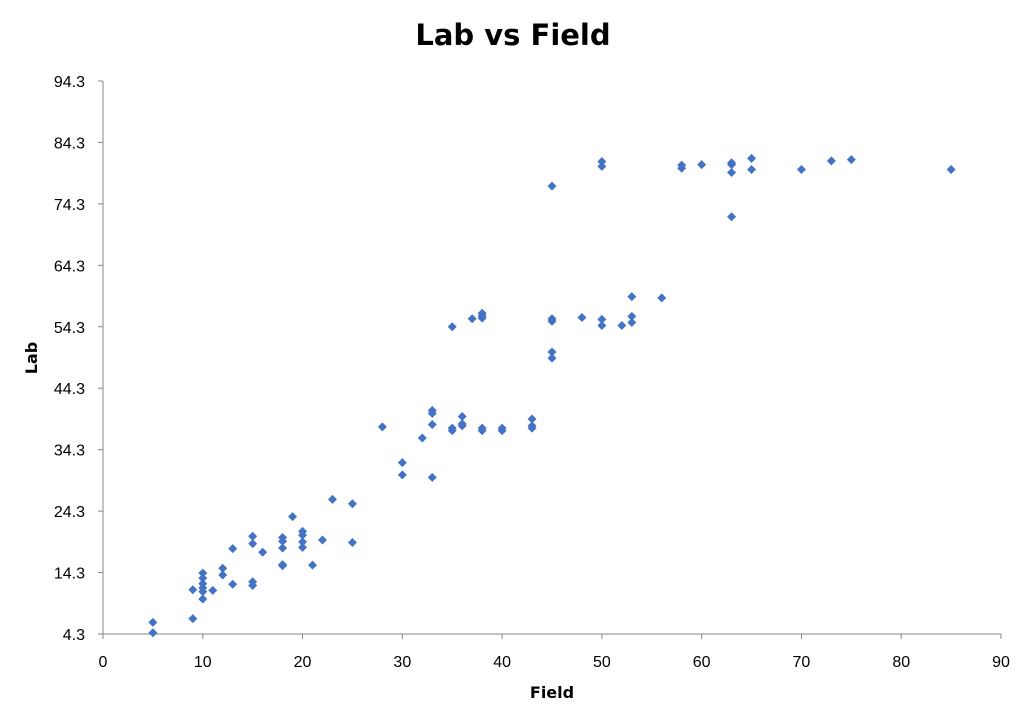  Describe the element at coordinates (702, 662) in the screenshot. I see `x-tick-label: 60` at that location.